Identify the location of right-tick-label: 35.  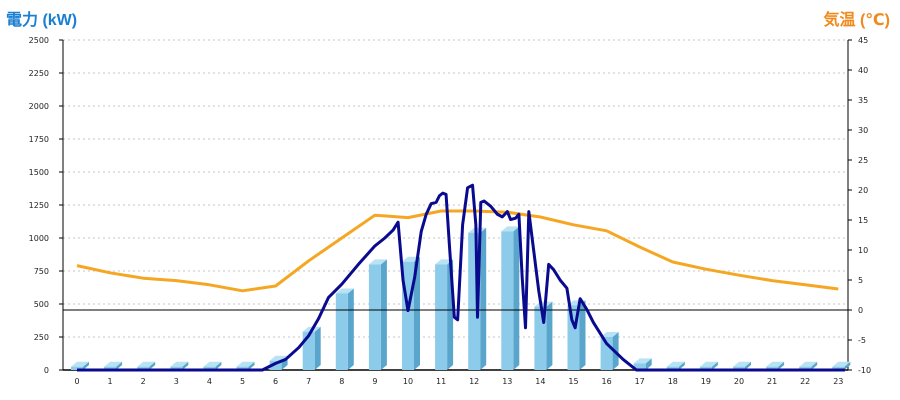
(863, 100).